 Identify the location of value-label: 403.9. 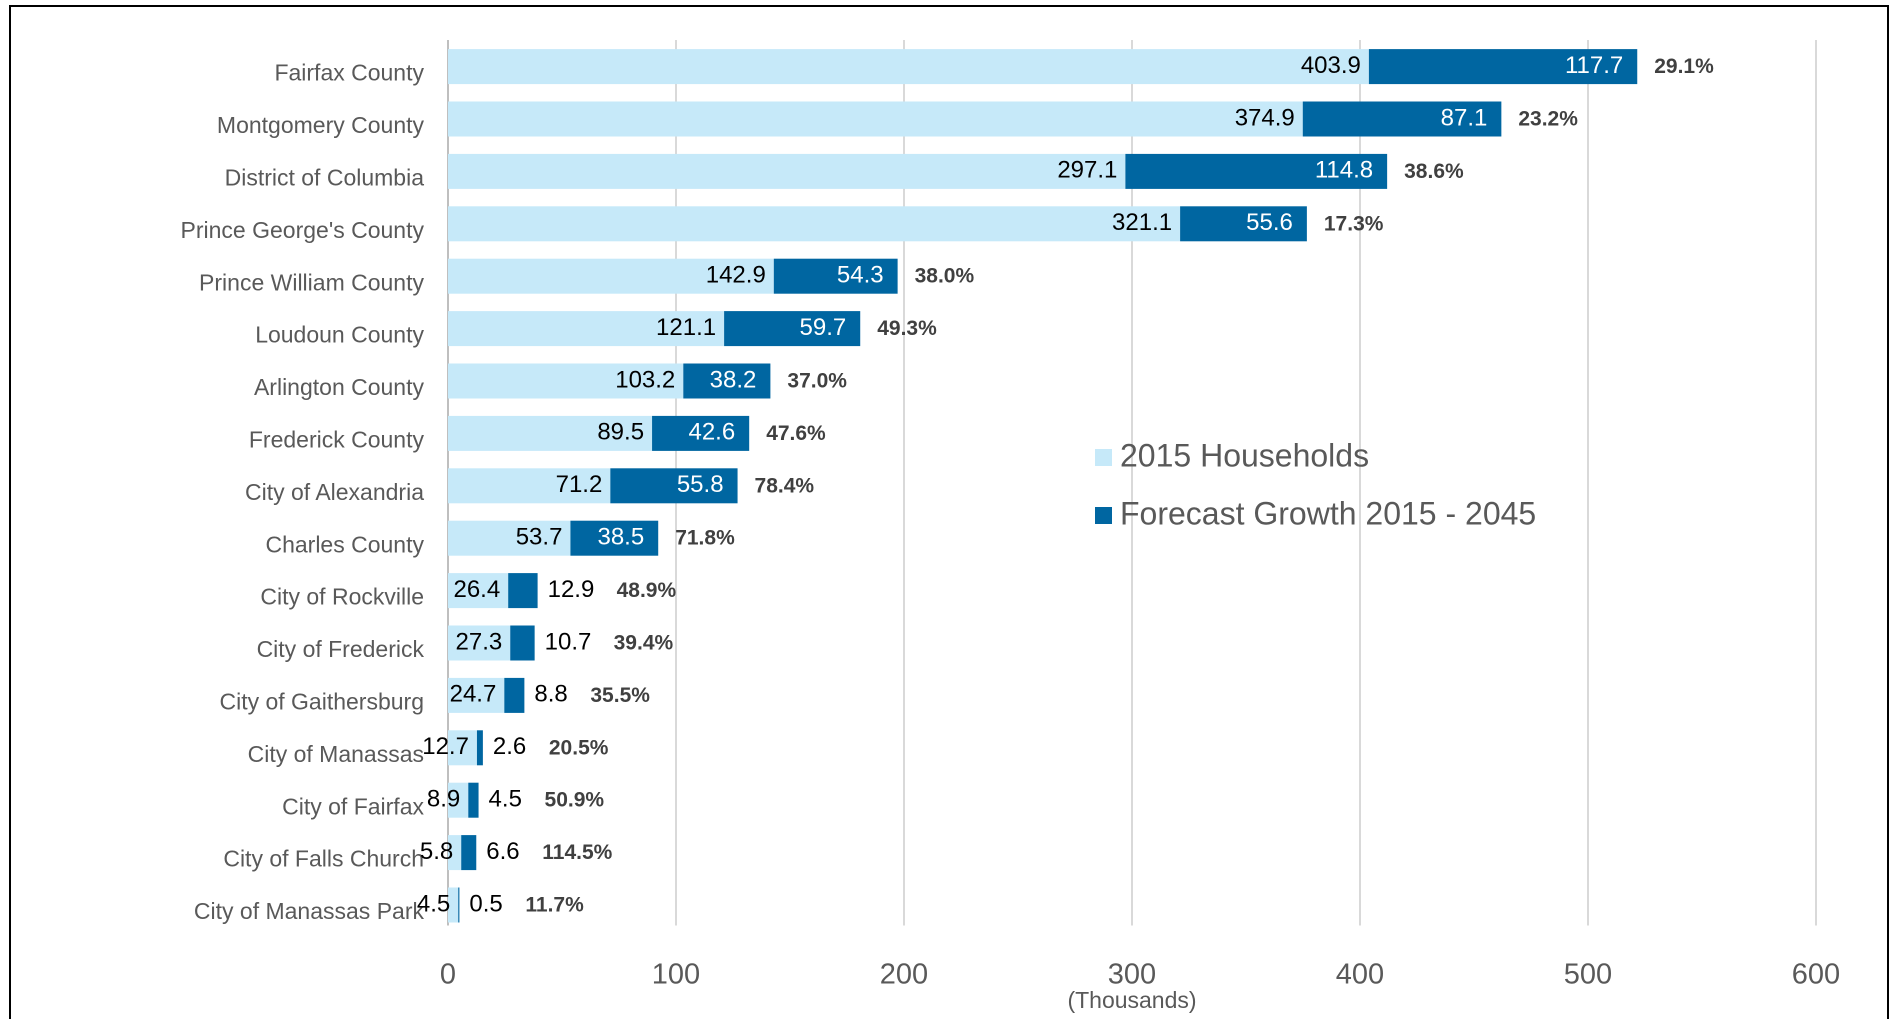
(1331, 65).